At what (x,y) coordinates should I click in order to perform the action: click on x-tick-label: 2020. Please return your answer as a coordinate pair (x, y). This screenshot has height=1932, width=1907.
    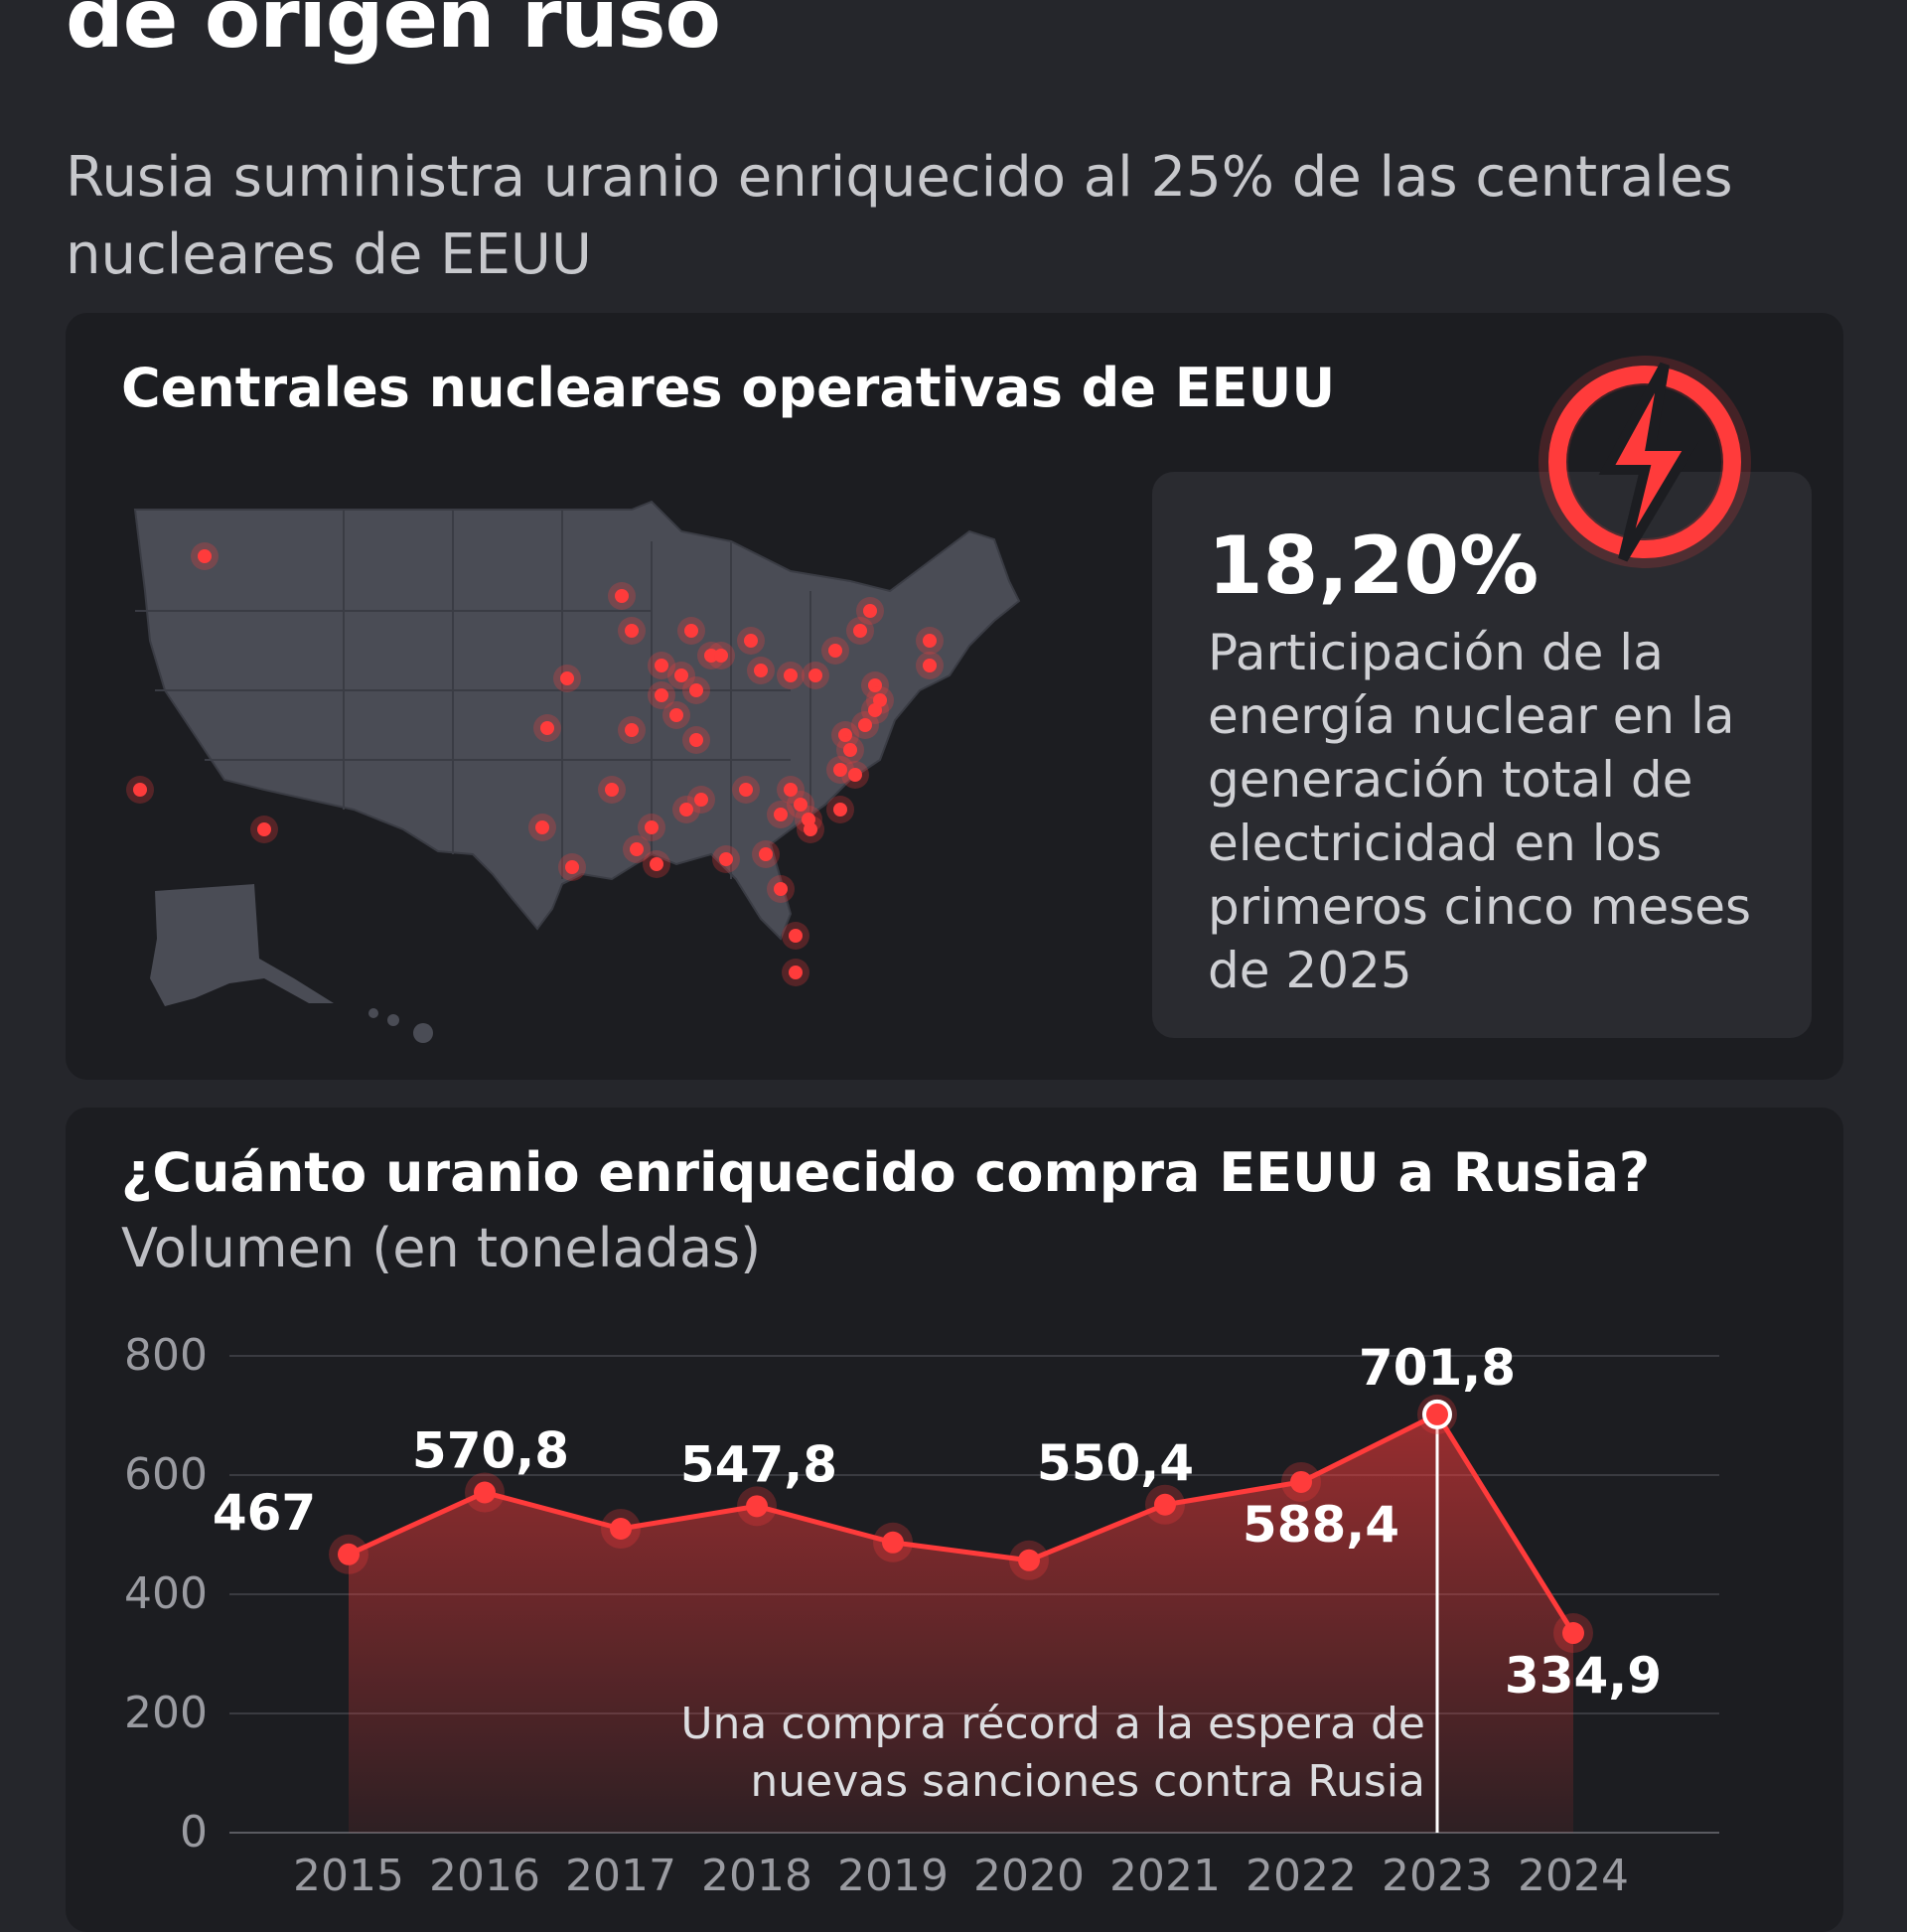
    Looking at the image, I should click on (1029, 1876).